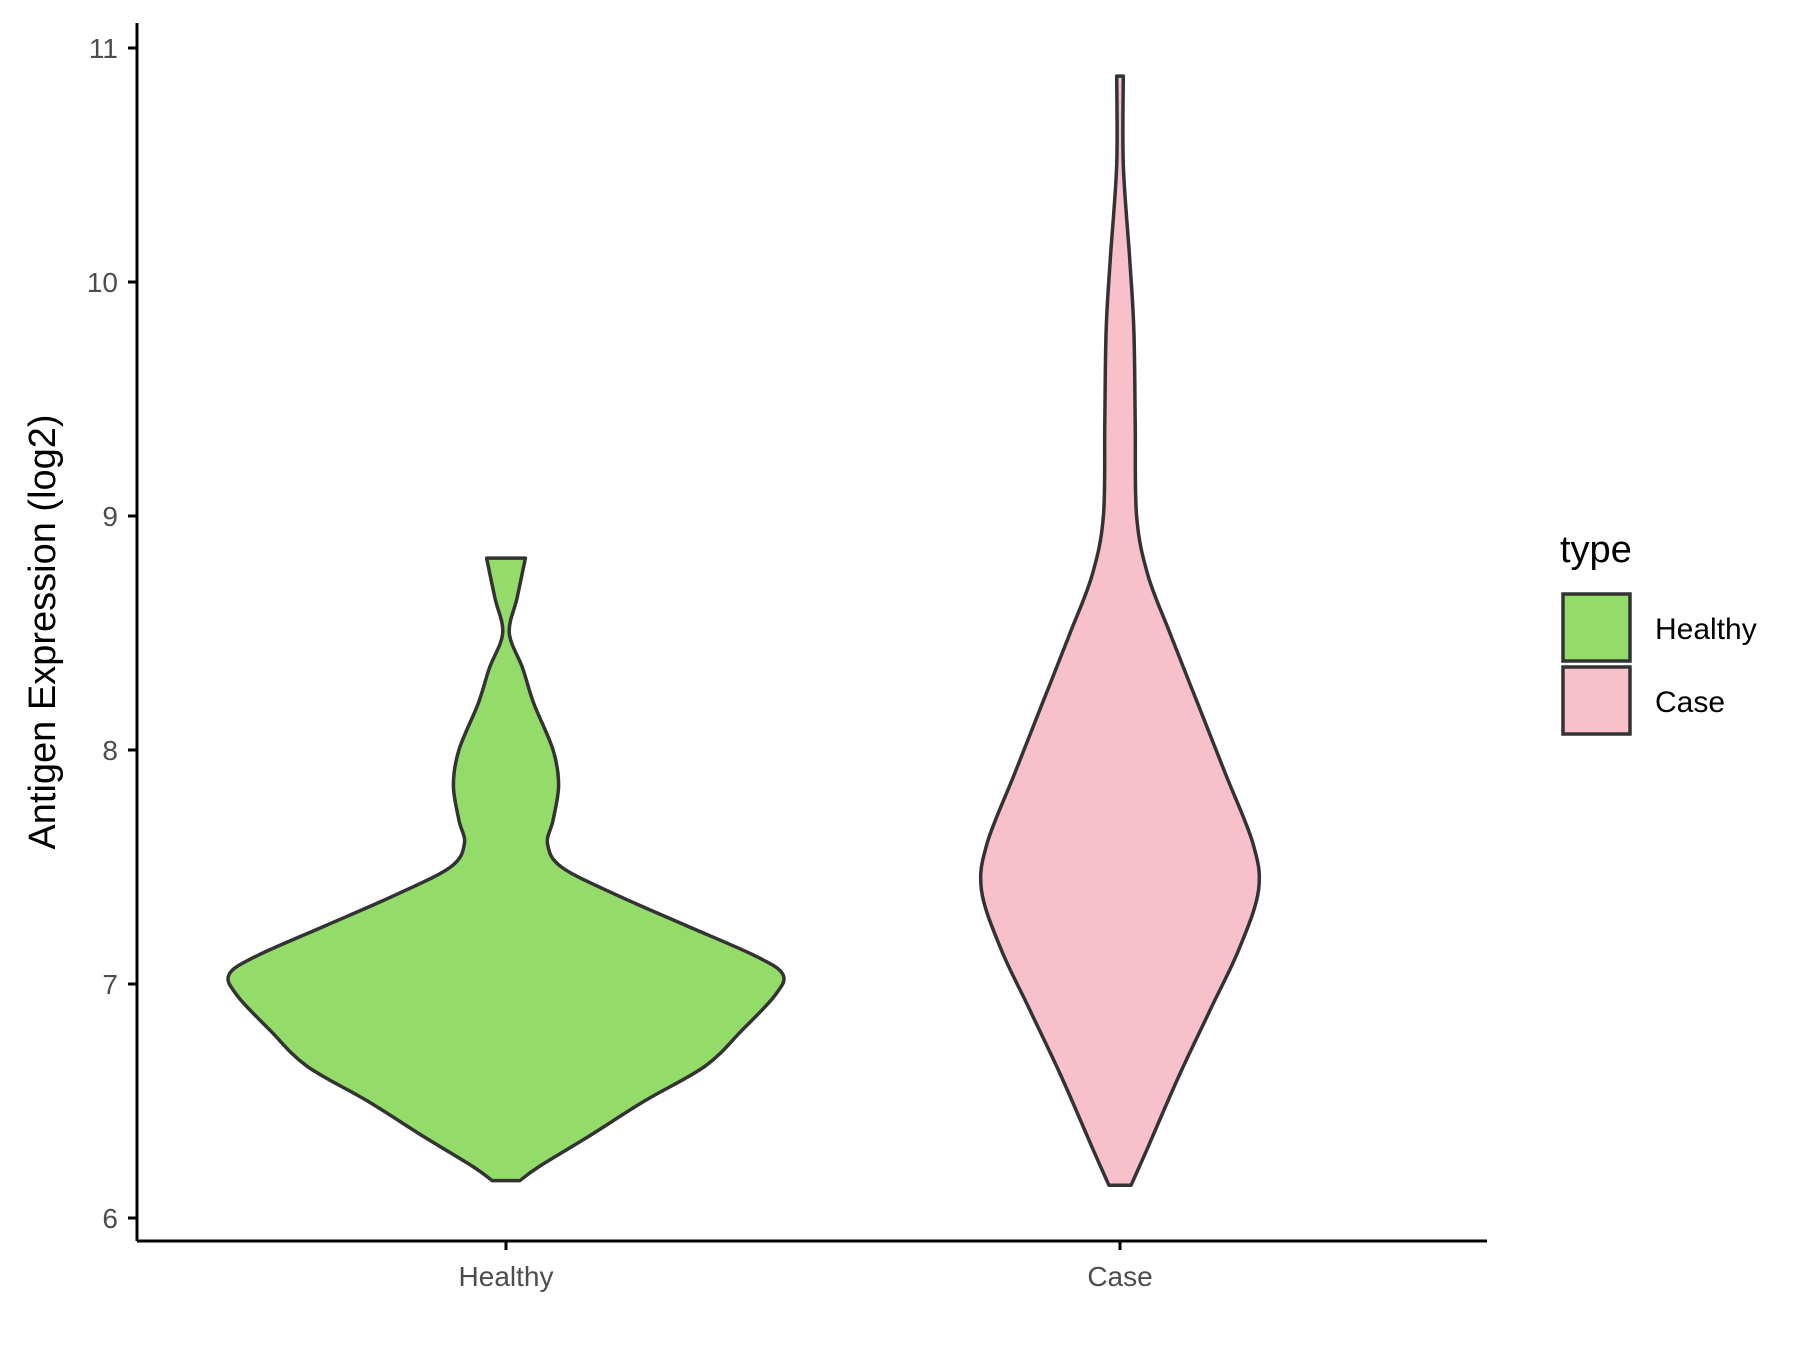  Describe the element at coordinates (1706, 629) in the screenshot. I see `legend-label-healthy: Healthy` at that location.